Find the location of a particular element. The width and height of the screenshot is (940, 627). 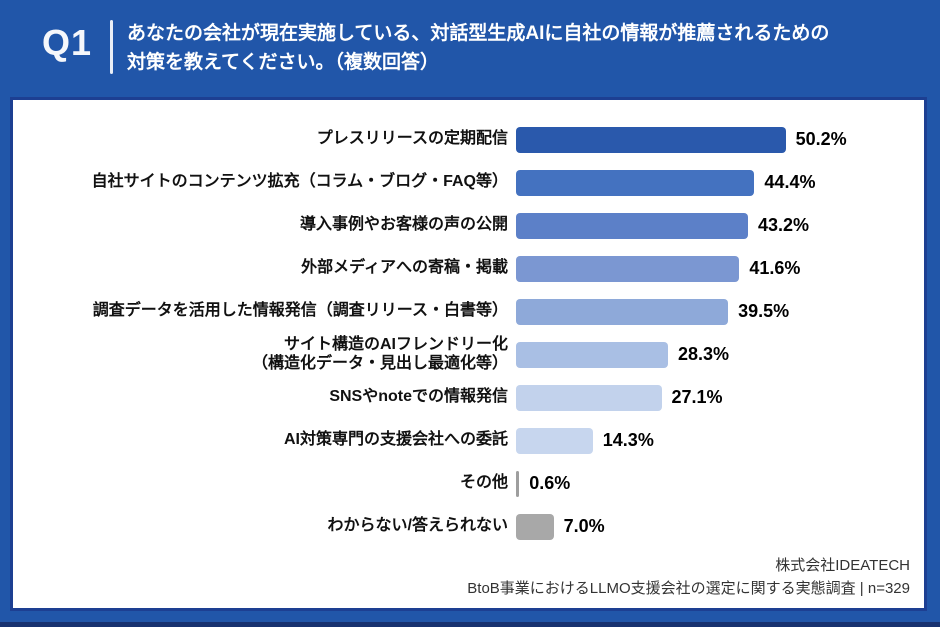

value-label: 41.6% is located at coordinates (775, 268).